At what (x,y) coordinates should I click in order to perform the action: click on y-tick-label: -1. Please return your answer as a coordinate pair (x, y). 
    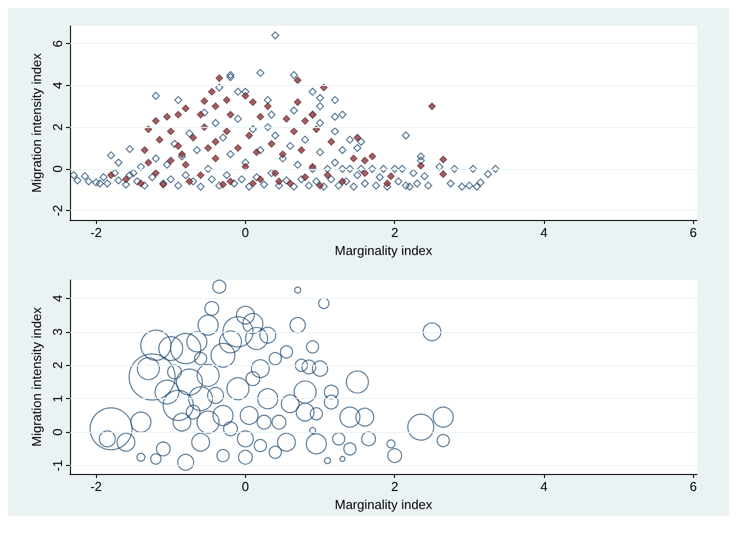
    Looking at the image, I should click on (57, 466).